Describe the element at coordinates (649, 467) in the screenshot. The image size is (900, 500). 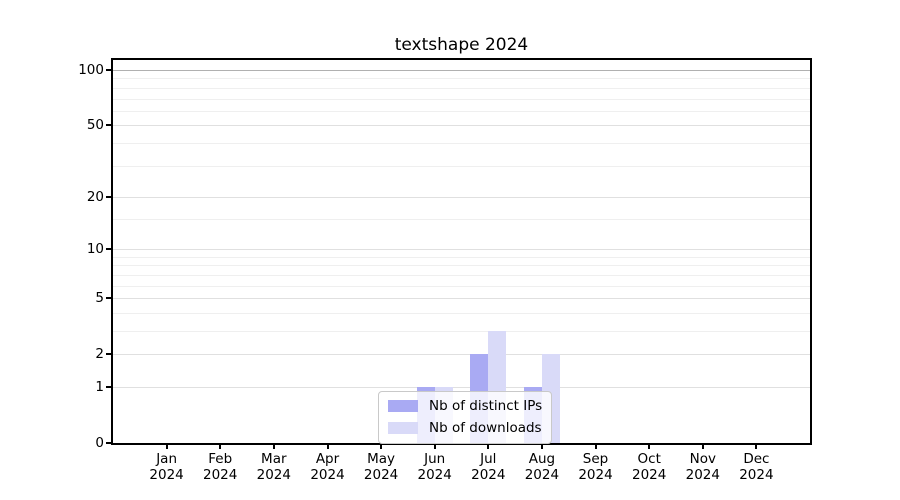
I see `x-tick-label: Oct 2024` at that location.